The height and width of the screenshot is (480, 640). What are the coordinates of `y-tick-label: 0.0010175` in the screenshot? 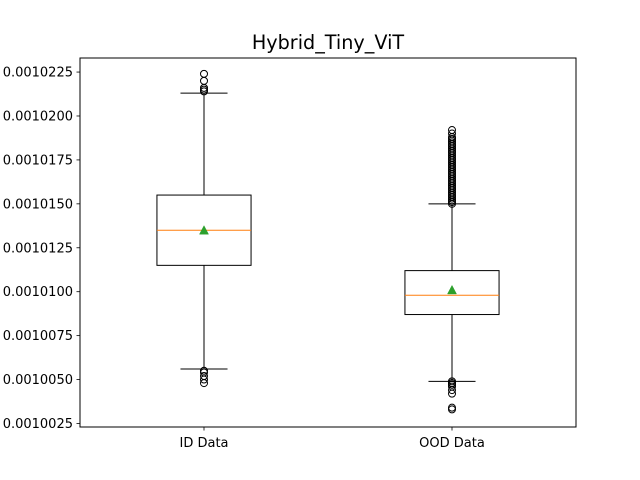 It's located at (38, 160).